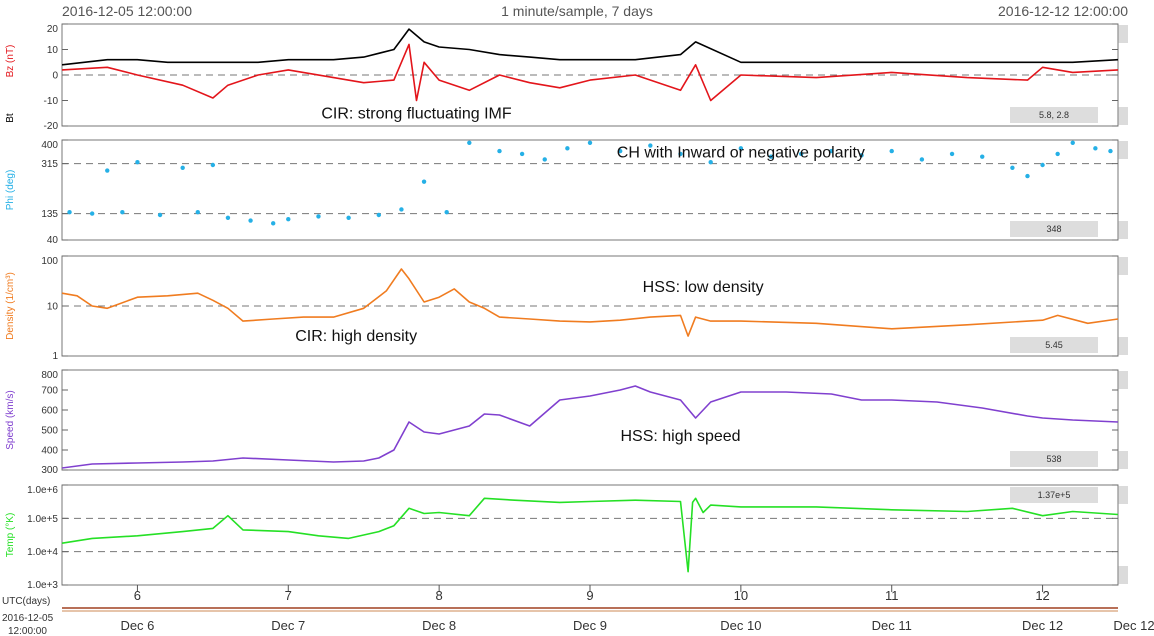  I want to click on x-tick-label: 11, so click(892, 595).